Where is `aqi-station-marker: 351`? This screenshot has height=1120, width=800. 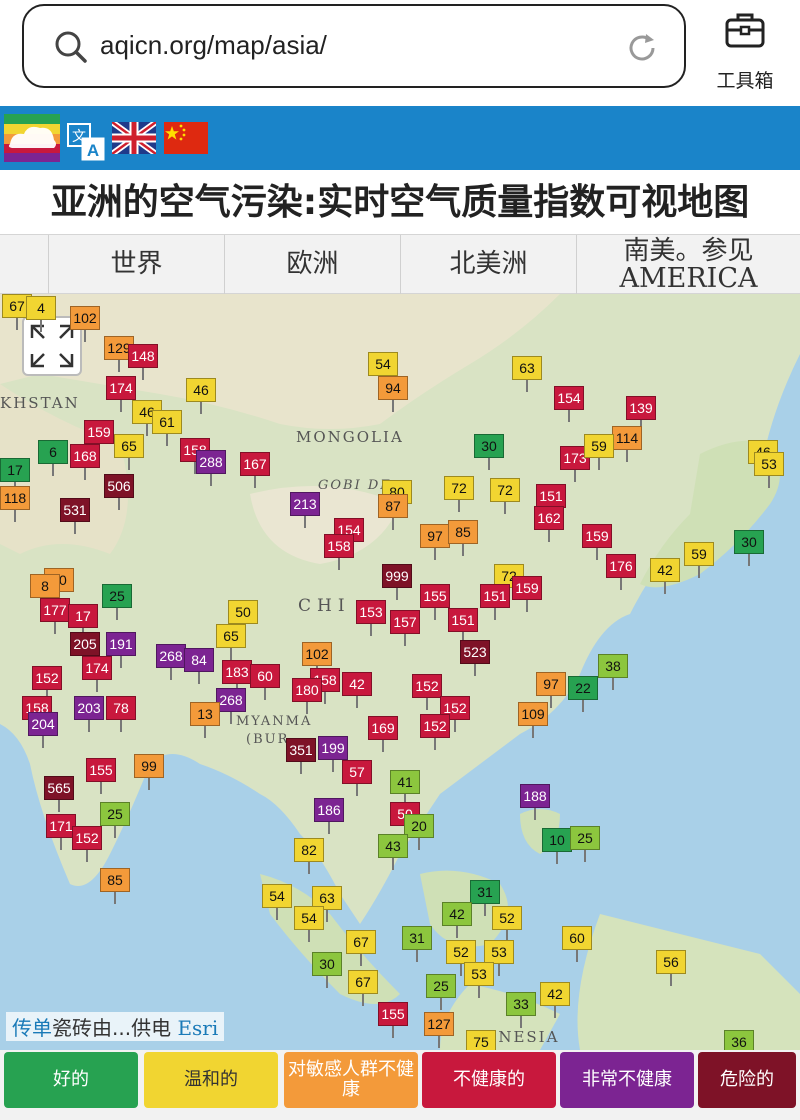 aqi-station-marker: 351 is located at coordinates (301, 756).